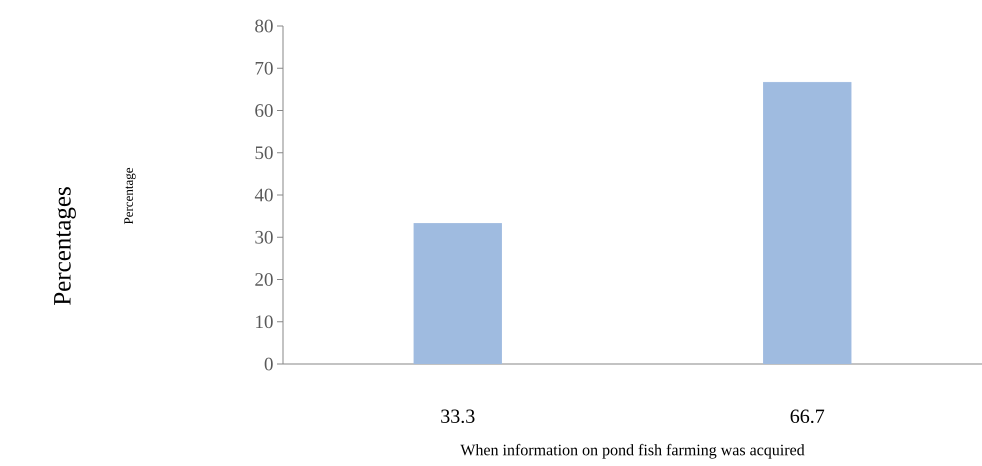  Describe the element at coordinates (632, 451) in the screenshot. I see `x-axis-title: When information on pond fish farming was acquired` at that location.